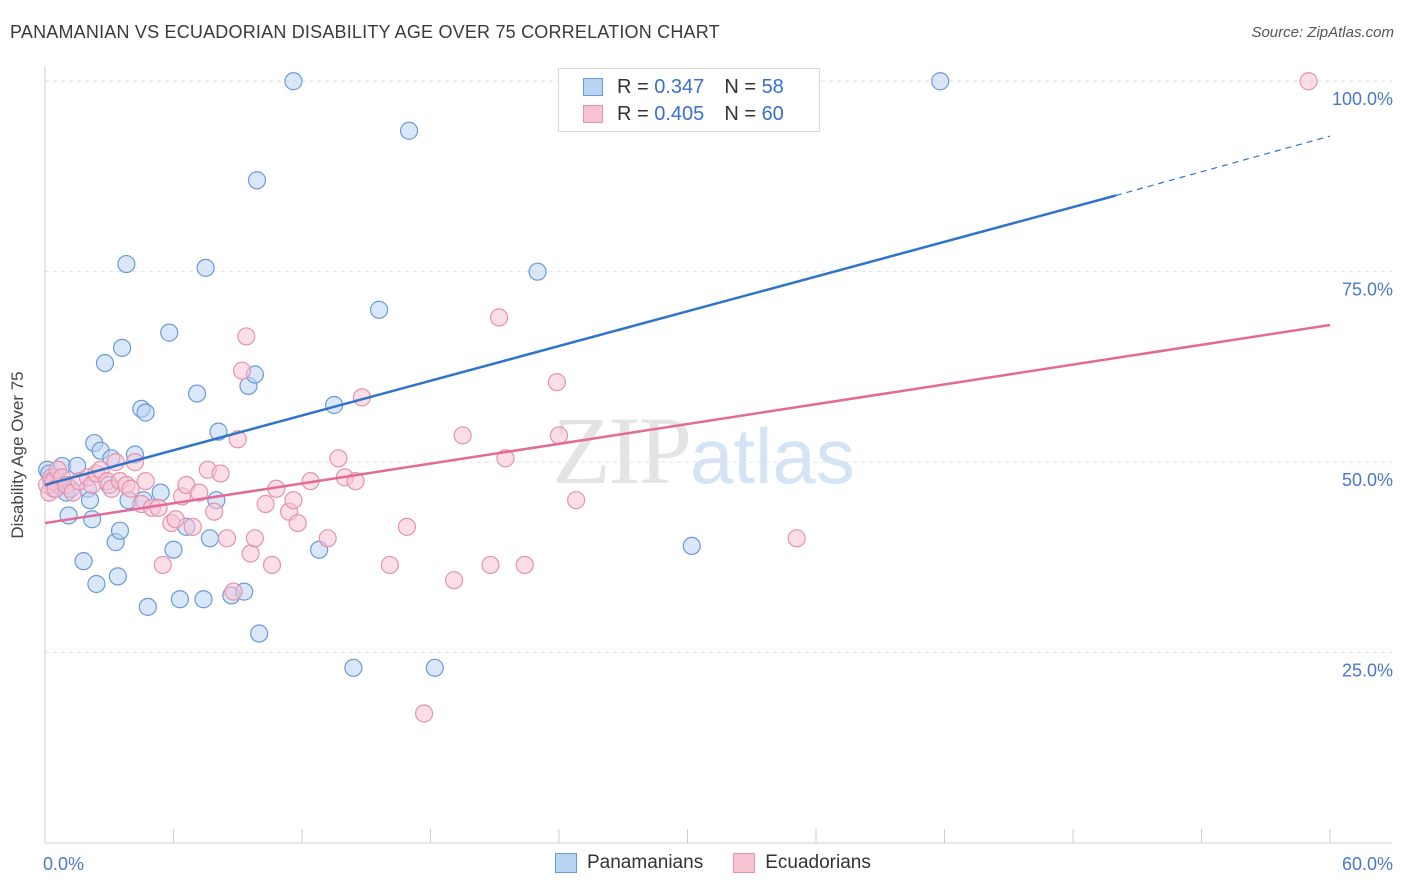  I want to click on legend-row-ecuadorians: R = 0.405 N = 60, so click(683, 114).